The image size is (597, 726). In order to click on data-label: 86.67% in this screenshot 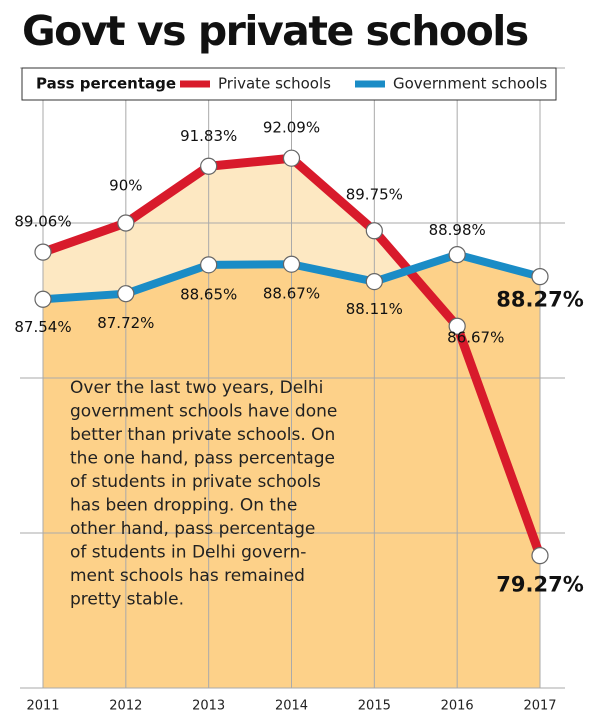, I will do `click(475, 338)`.